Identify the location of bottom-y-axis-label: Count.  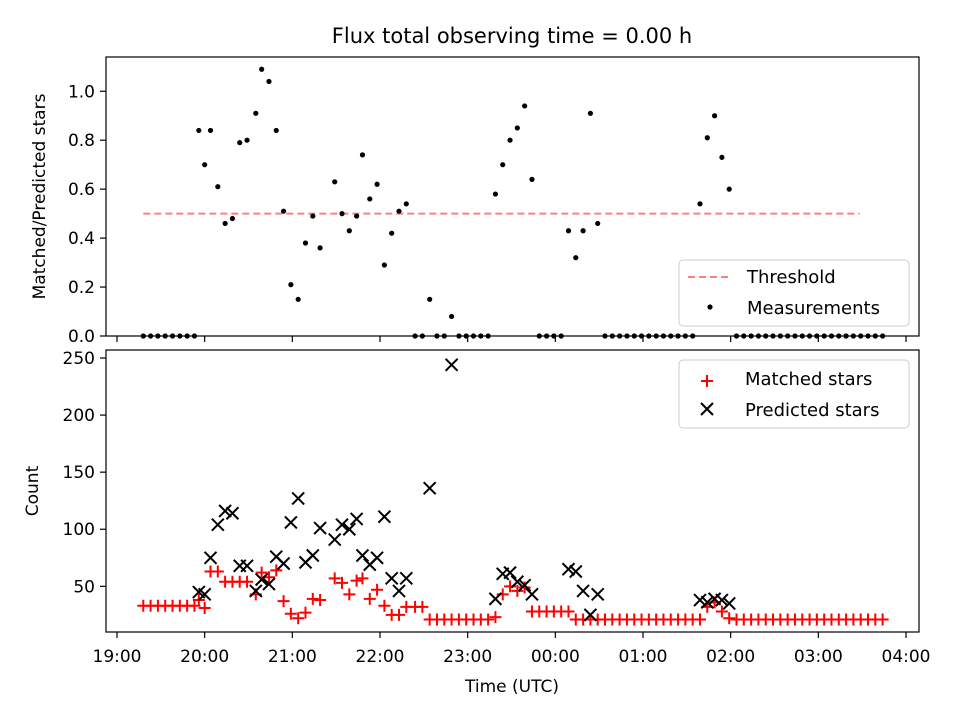
(33, 490).